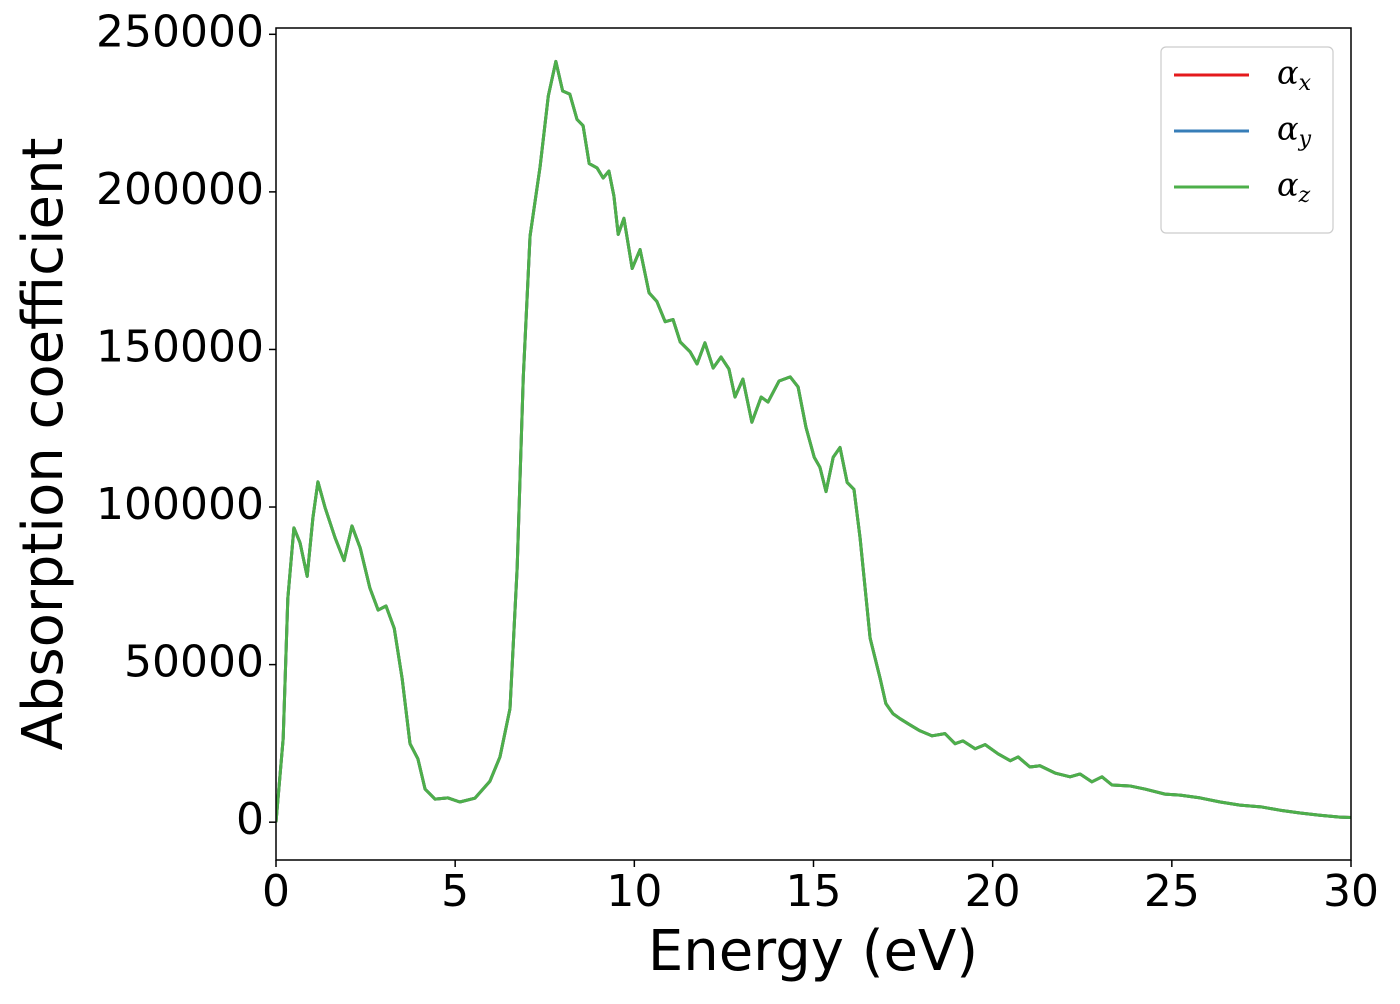  What do you see at coordinates (814, 891) in the screenshot?
I see `x-tick-label: 15` at bounding box center [814, 891].